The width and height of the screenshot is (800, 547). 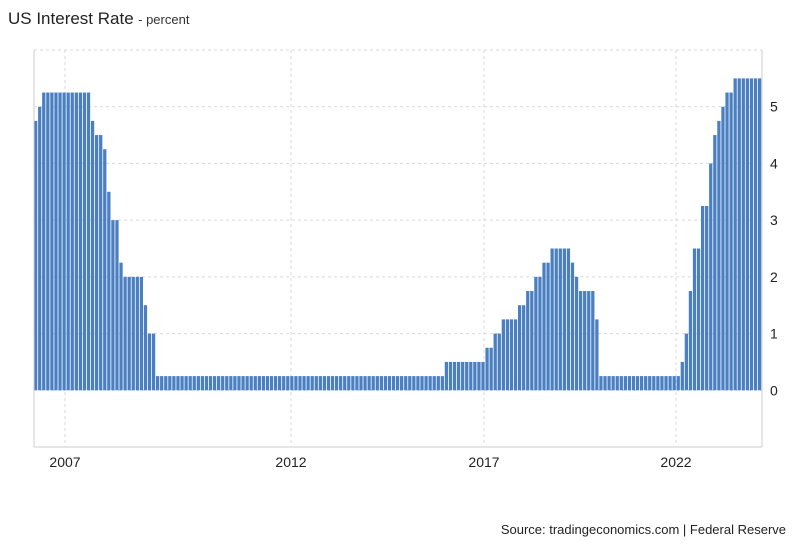 I want to click on chart-title: US Interest Rate, so click(x=71, y=18).